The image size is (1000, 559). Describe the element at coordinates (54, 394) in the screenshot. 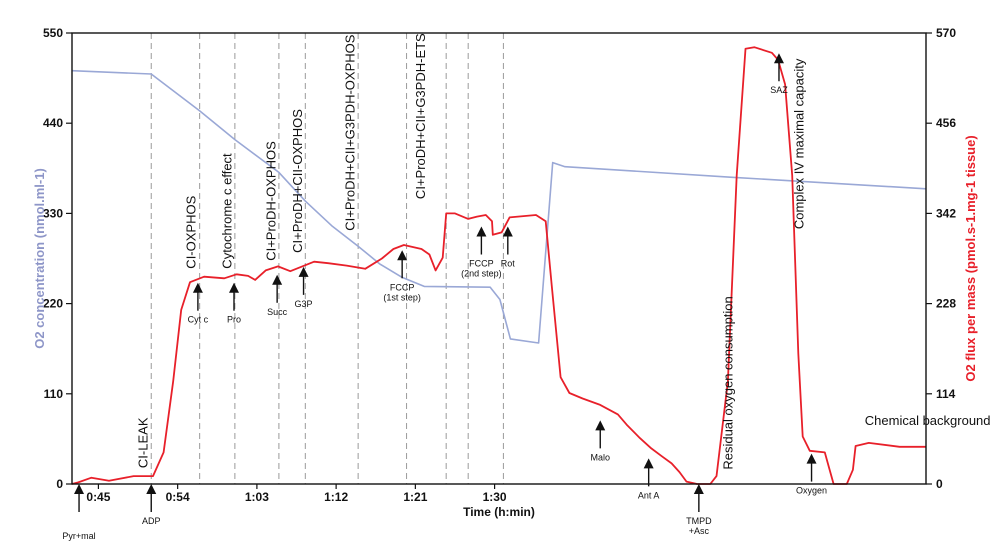

I see `left-tick-label: 110` at that location.